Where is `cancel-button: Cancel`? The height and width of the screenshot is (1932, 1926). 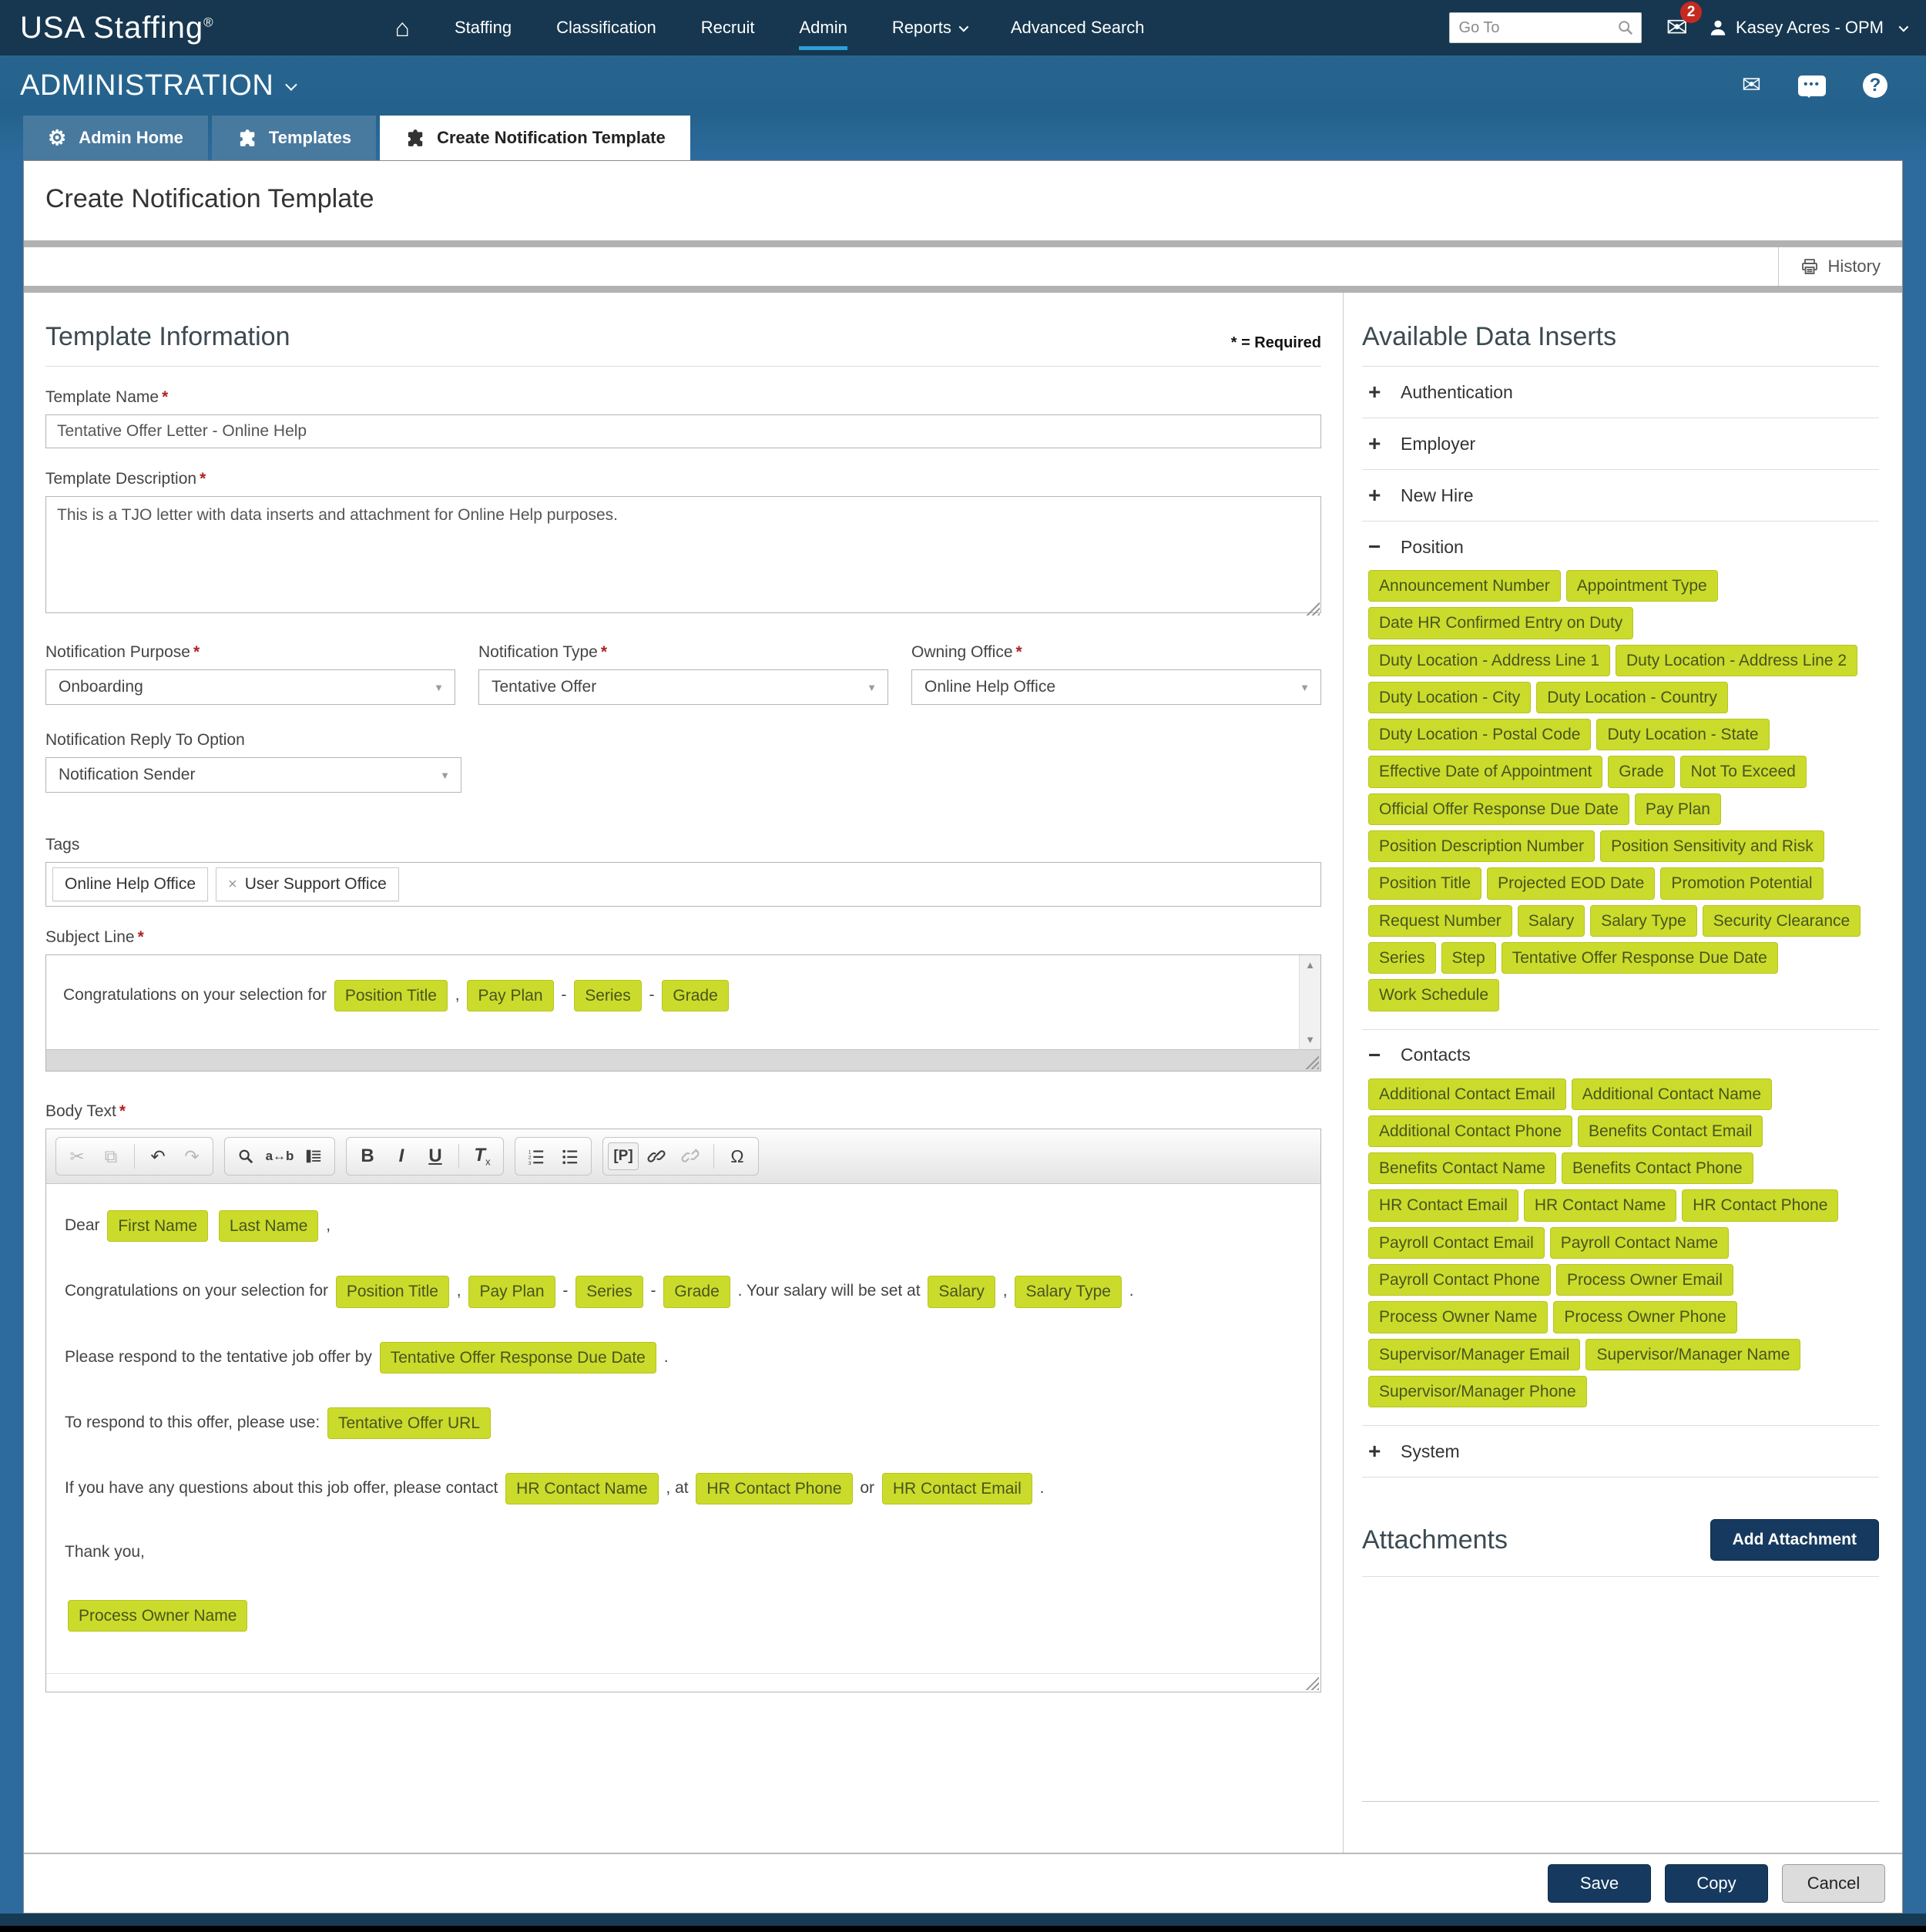
cancel-button: Cancel is located at coordinates (1834, 1883).